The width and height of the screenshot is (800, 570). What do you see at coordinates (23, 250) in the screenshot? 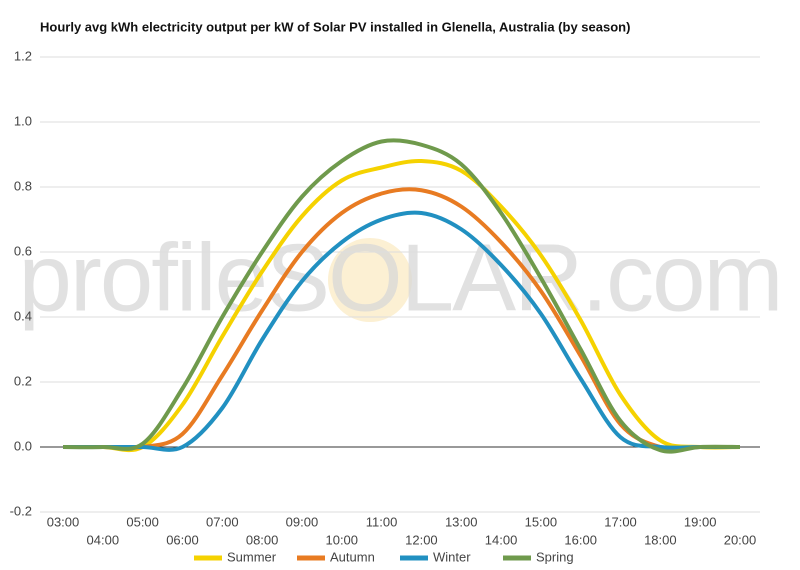
I see `y-tick-label: 0.6` at bounding box center [23, 250].